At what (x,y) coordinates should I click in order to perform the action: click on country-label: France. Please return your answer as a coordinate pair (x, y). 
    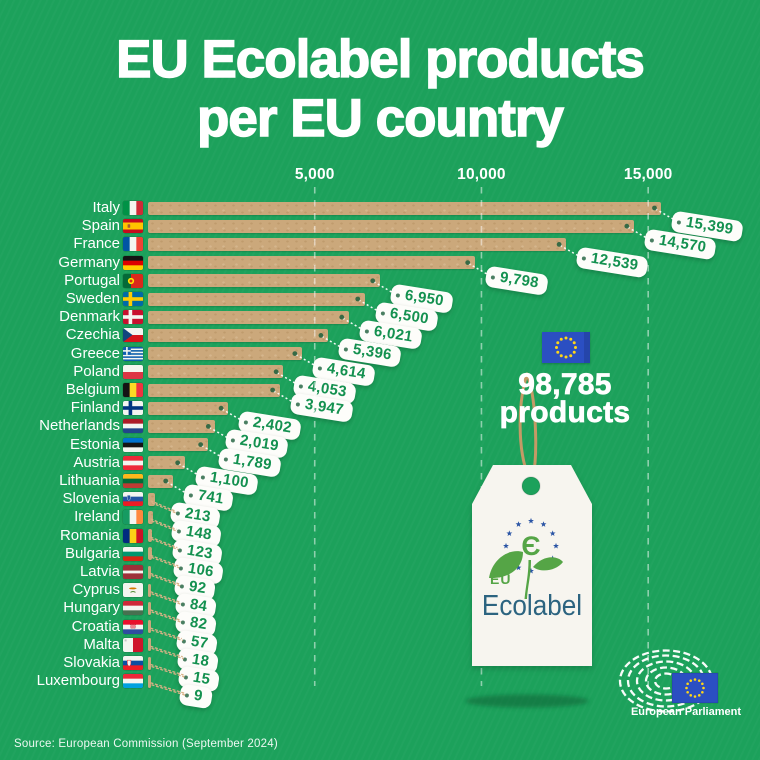
    Looking at the image, I should click on (96, 244).